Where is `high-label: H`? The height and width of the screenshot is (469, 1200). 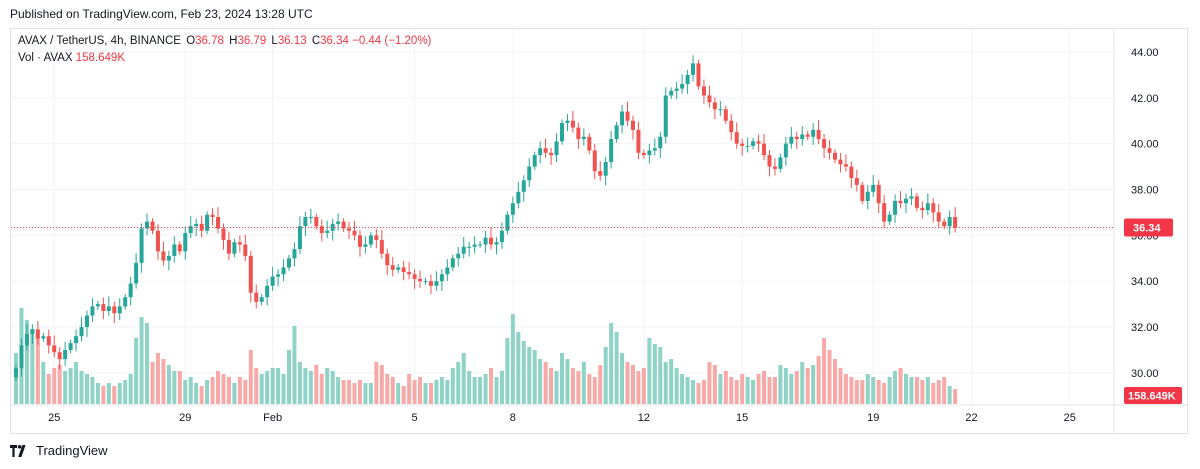 high-label: H is located at coordinates (233, 41).